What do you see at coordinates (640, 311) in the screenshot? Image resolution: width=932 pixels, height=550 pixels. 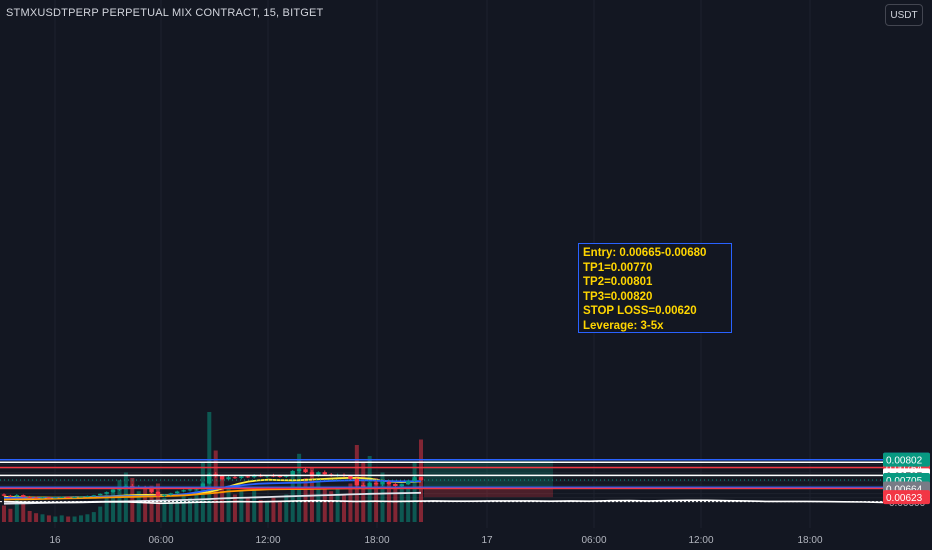 I see `annotation-line: STOP LOSS=0.00620` at bounding box center [640, 311].